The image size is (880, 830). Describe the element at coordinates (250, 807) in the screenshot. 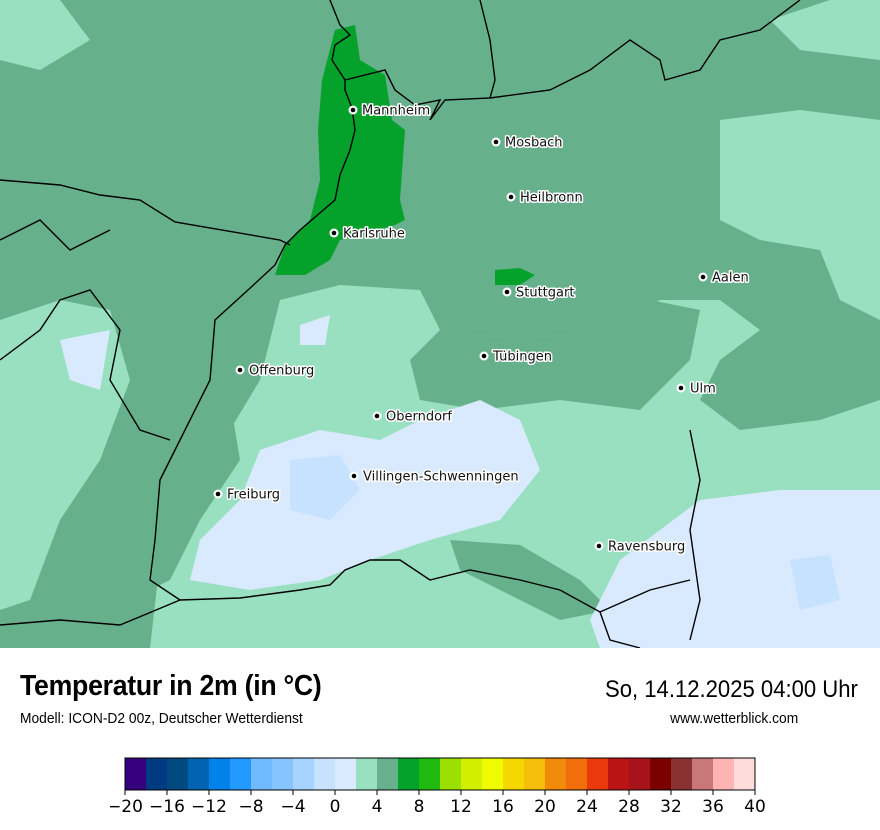

I see `legend-tick-label: −8` at that location.